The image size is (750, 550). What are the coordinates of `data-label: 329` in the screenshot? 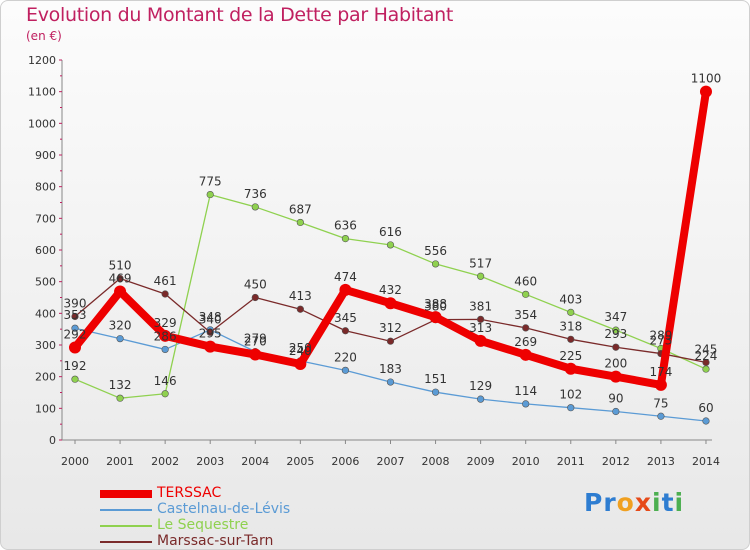 It's located at (165, 323).